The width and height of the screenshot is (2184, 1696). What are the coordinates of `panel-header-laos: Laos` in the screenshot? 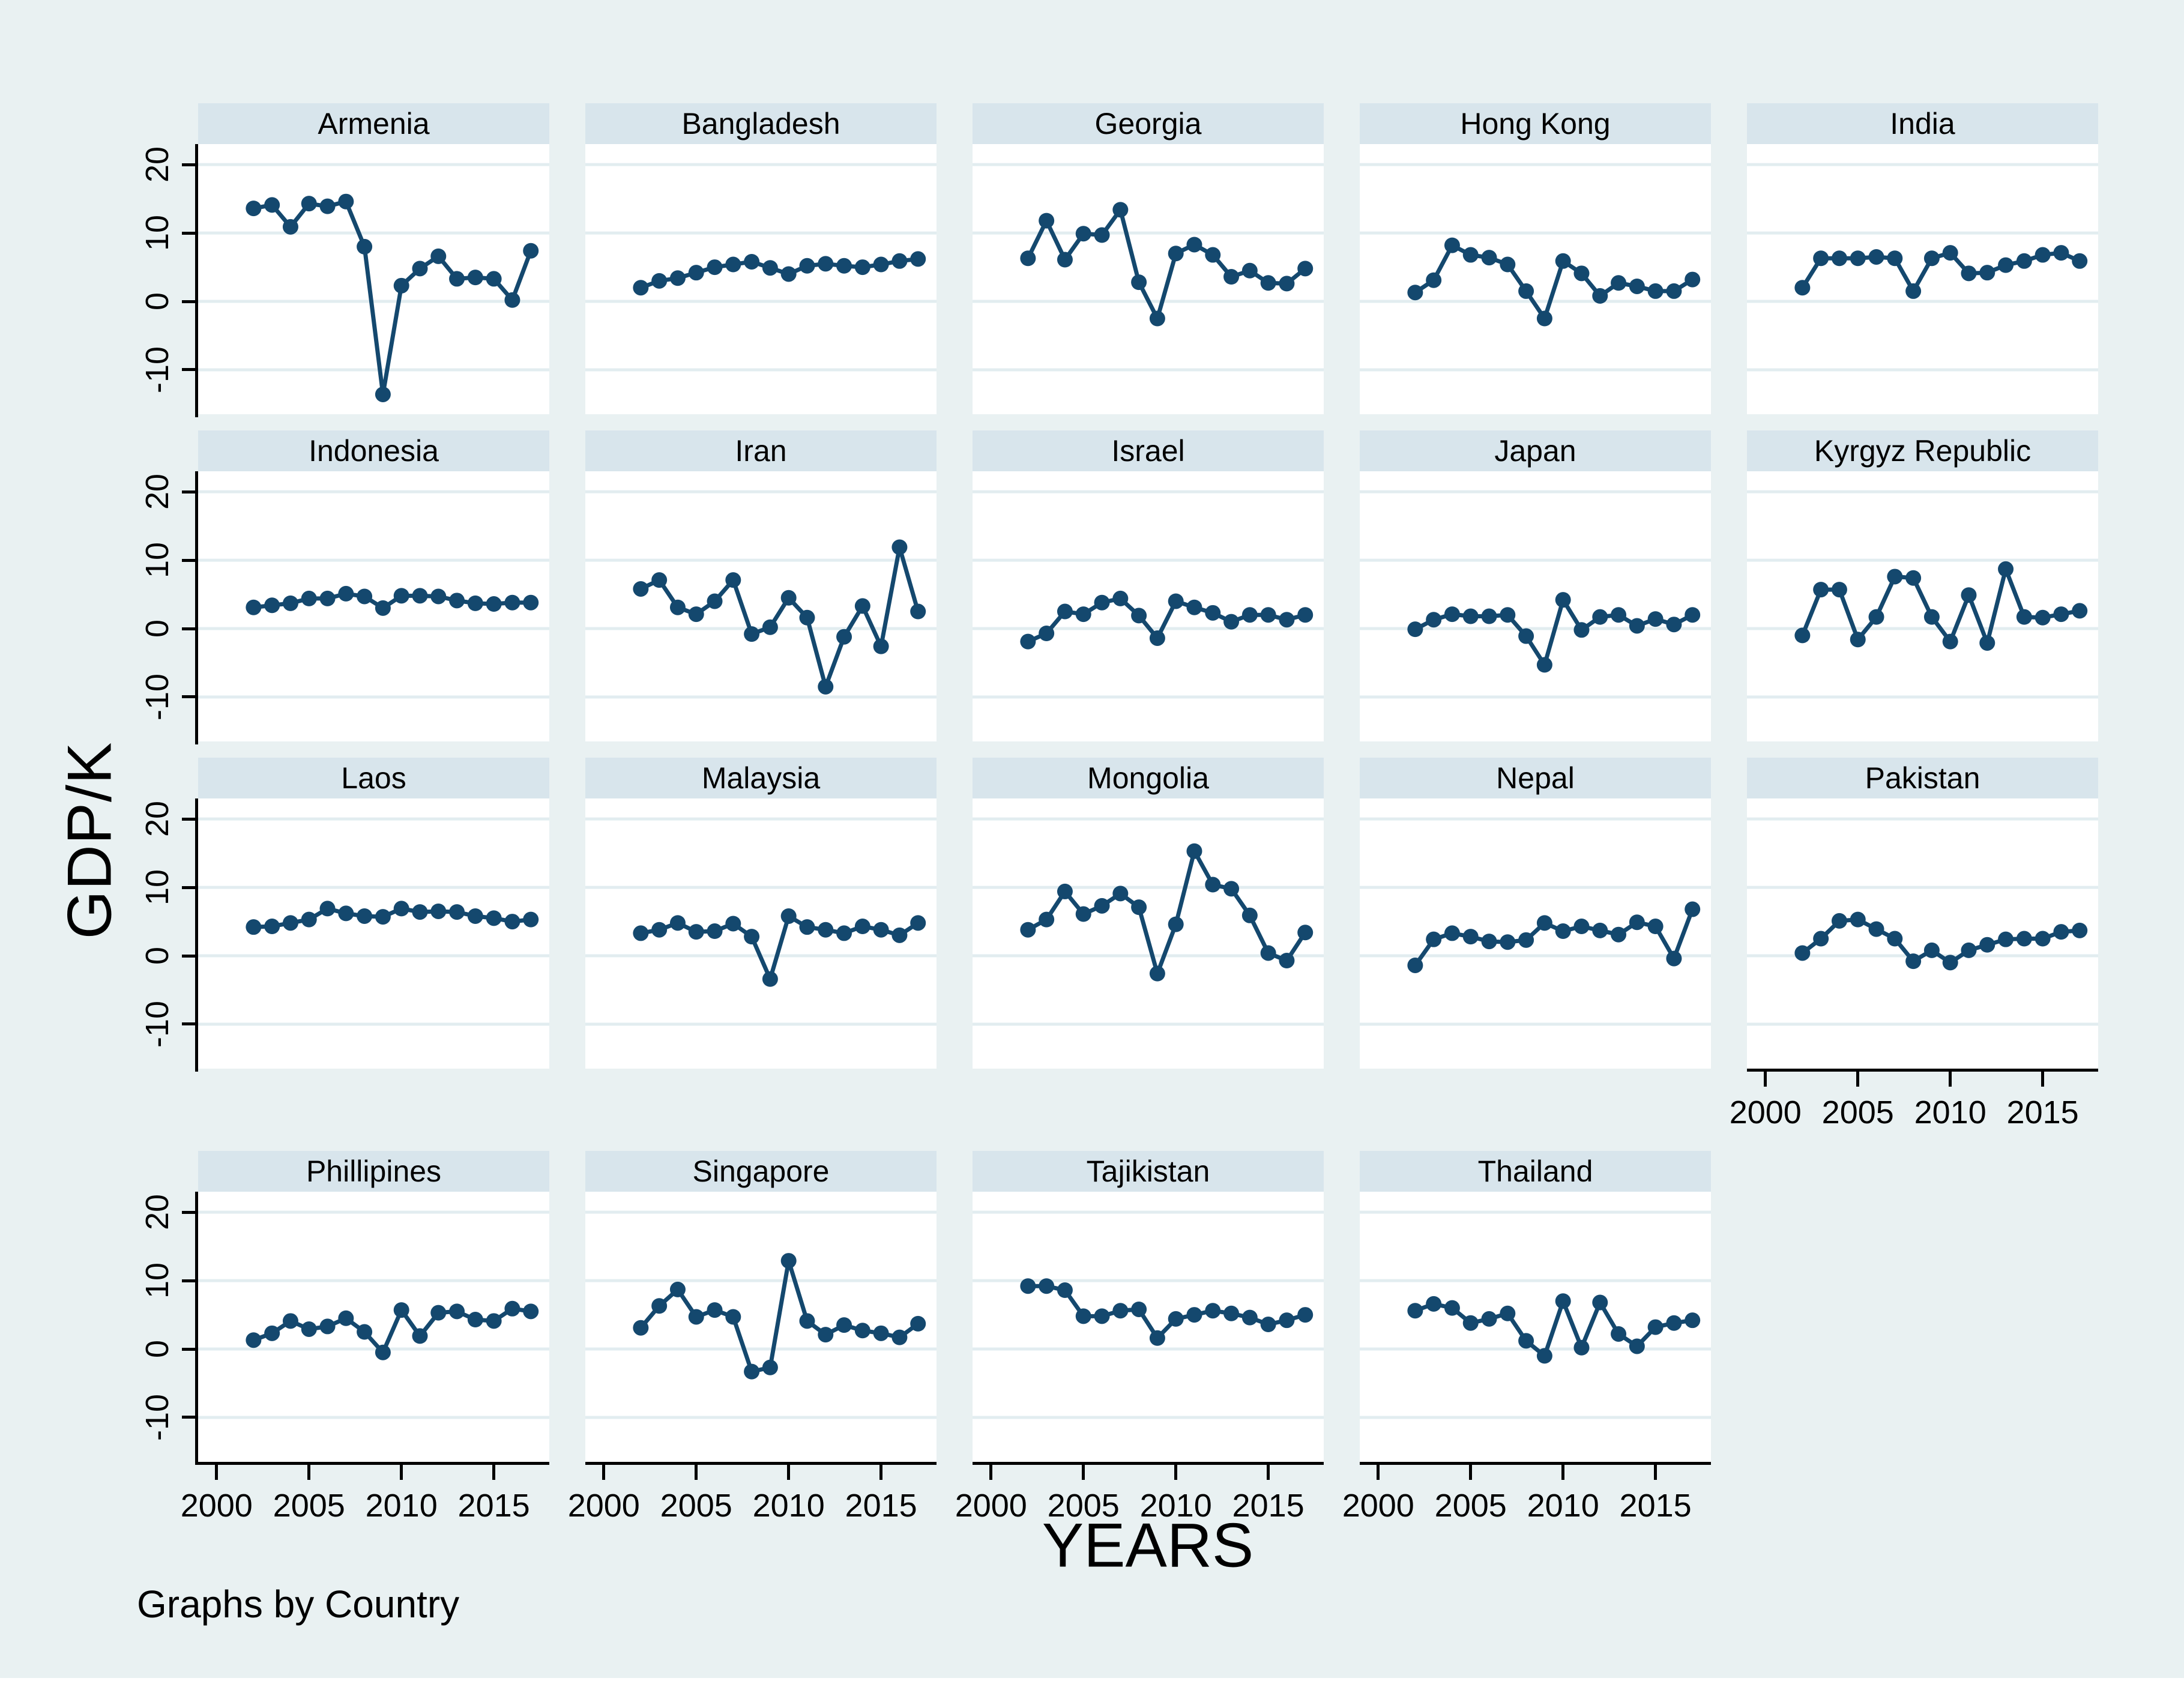 It's located at (373, 778).